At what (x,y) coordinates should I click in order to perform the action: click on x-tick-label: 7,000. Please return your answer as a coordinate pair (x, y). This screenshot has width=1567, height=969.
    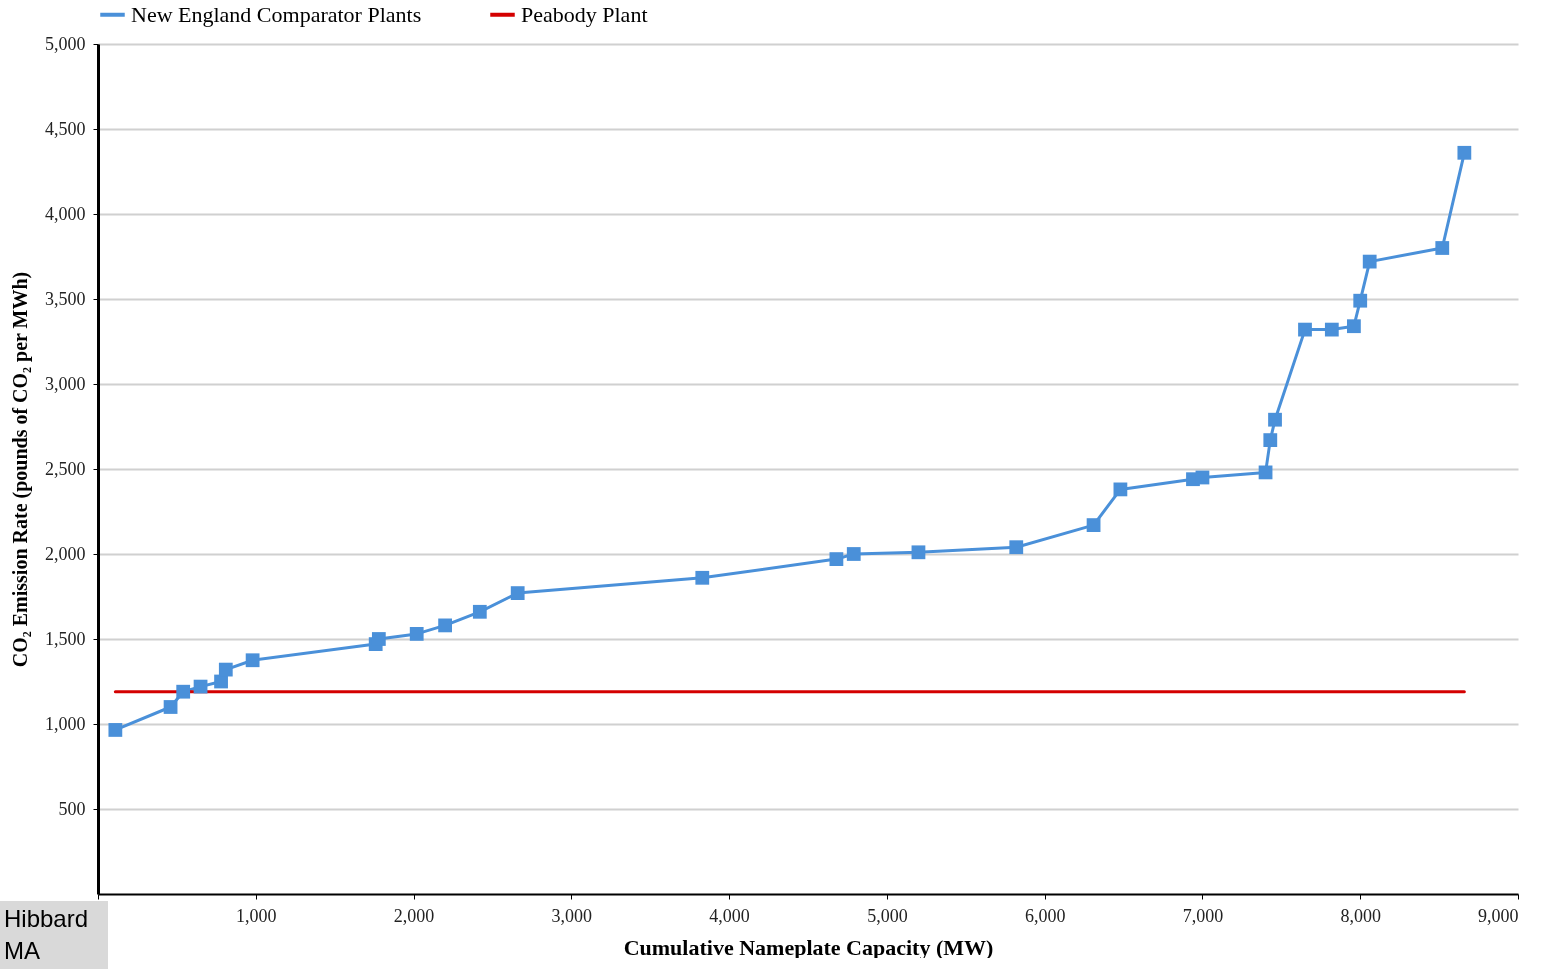
    Looking at the image, I should click on (1203, 915).